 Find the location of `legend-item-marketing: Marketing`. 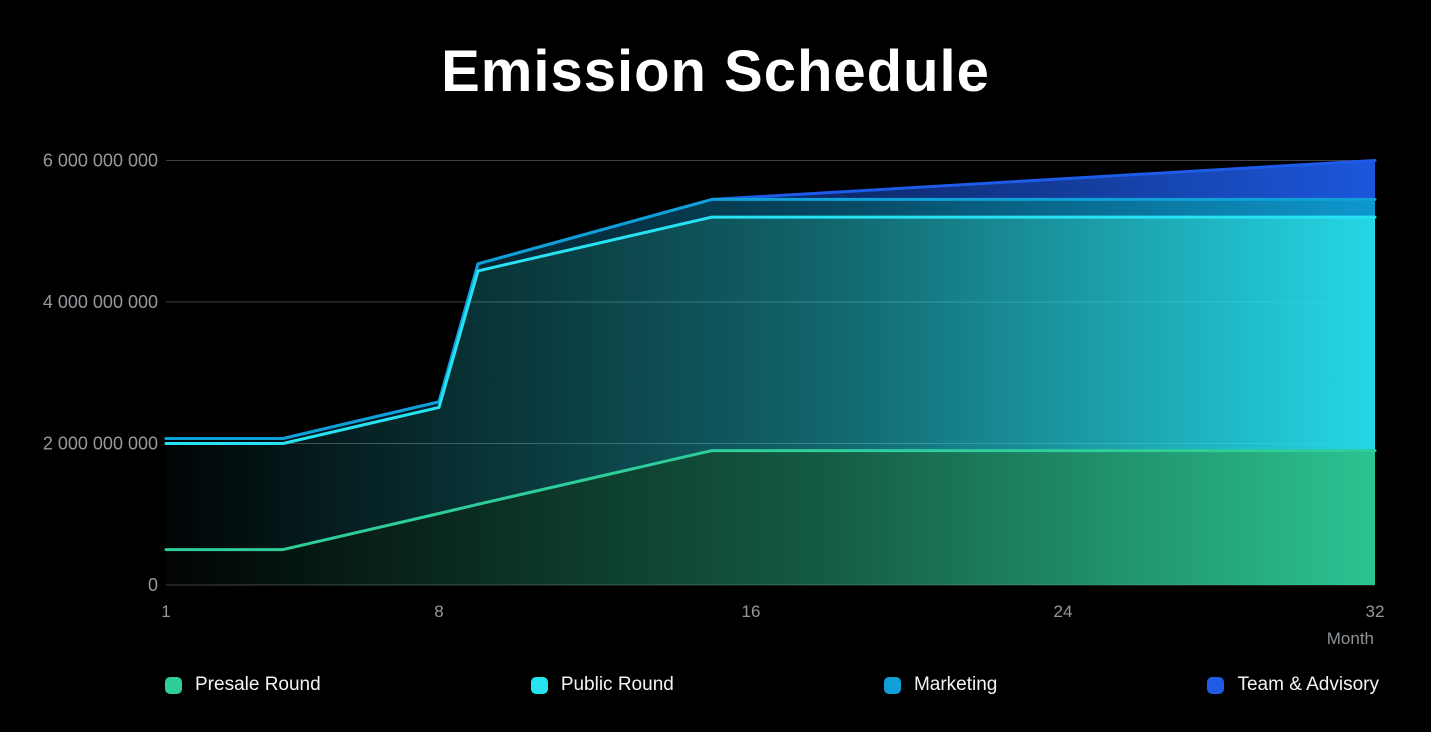

legend-item-marketing: Marketing is located at coordinates (940, 685).